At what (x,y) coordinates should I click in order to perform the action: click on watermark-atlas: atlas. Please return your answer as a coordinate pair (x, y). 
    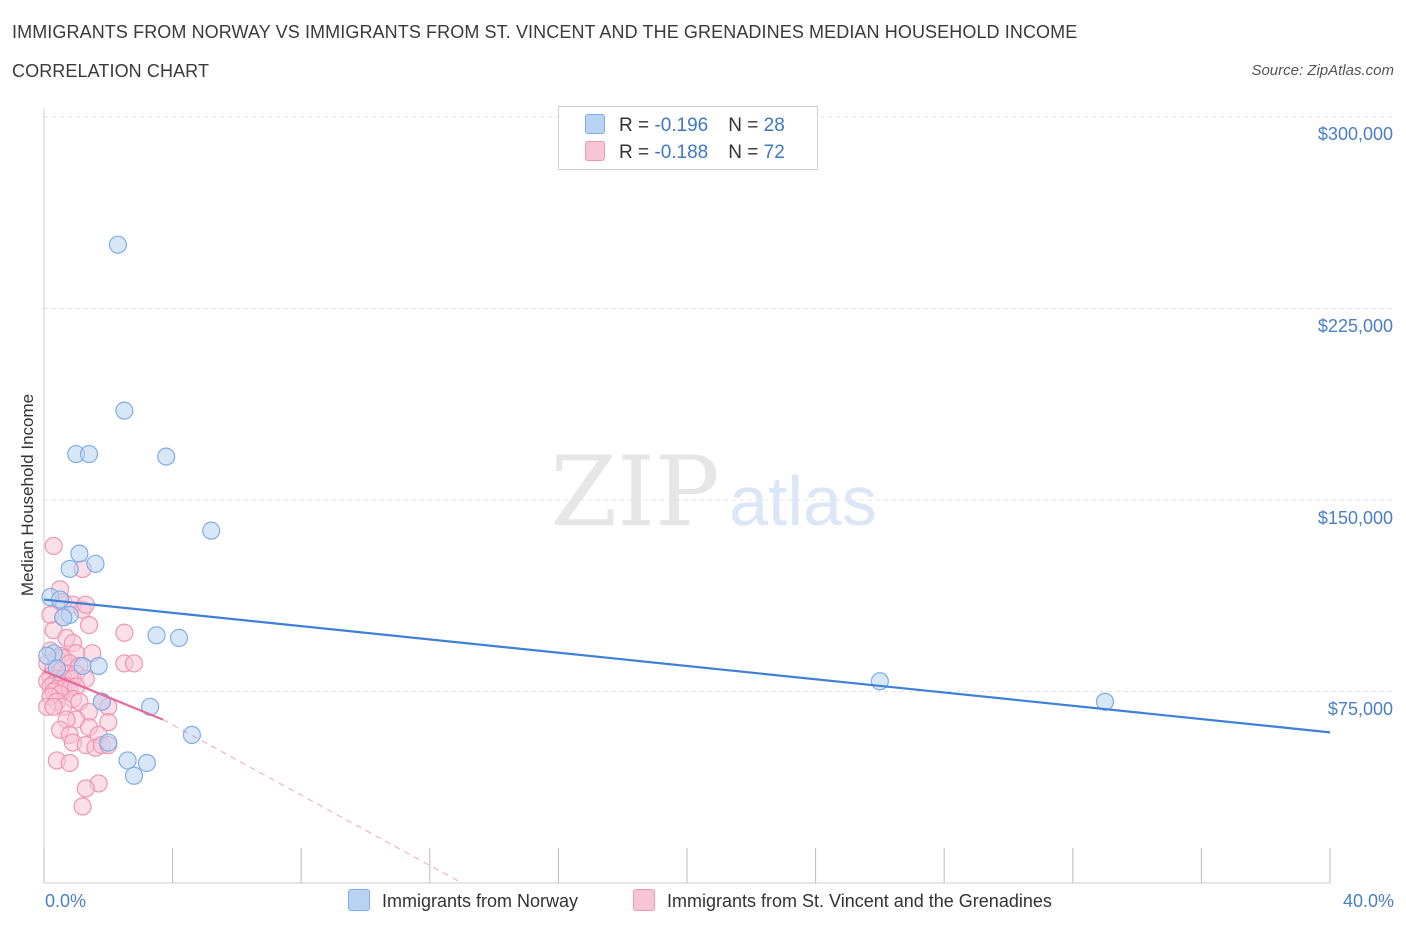
    Looking at the image, I should click on (803, 501).